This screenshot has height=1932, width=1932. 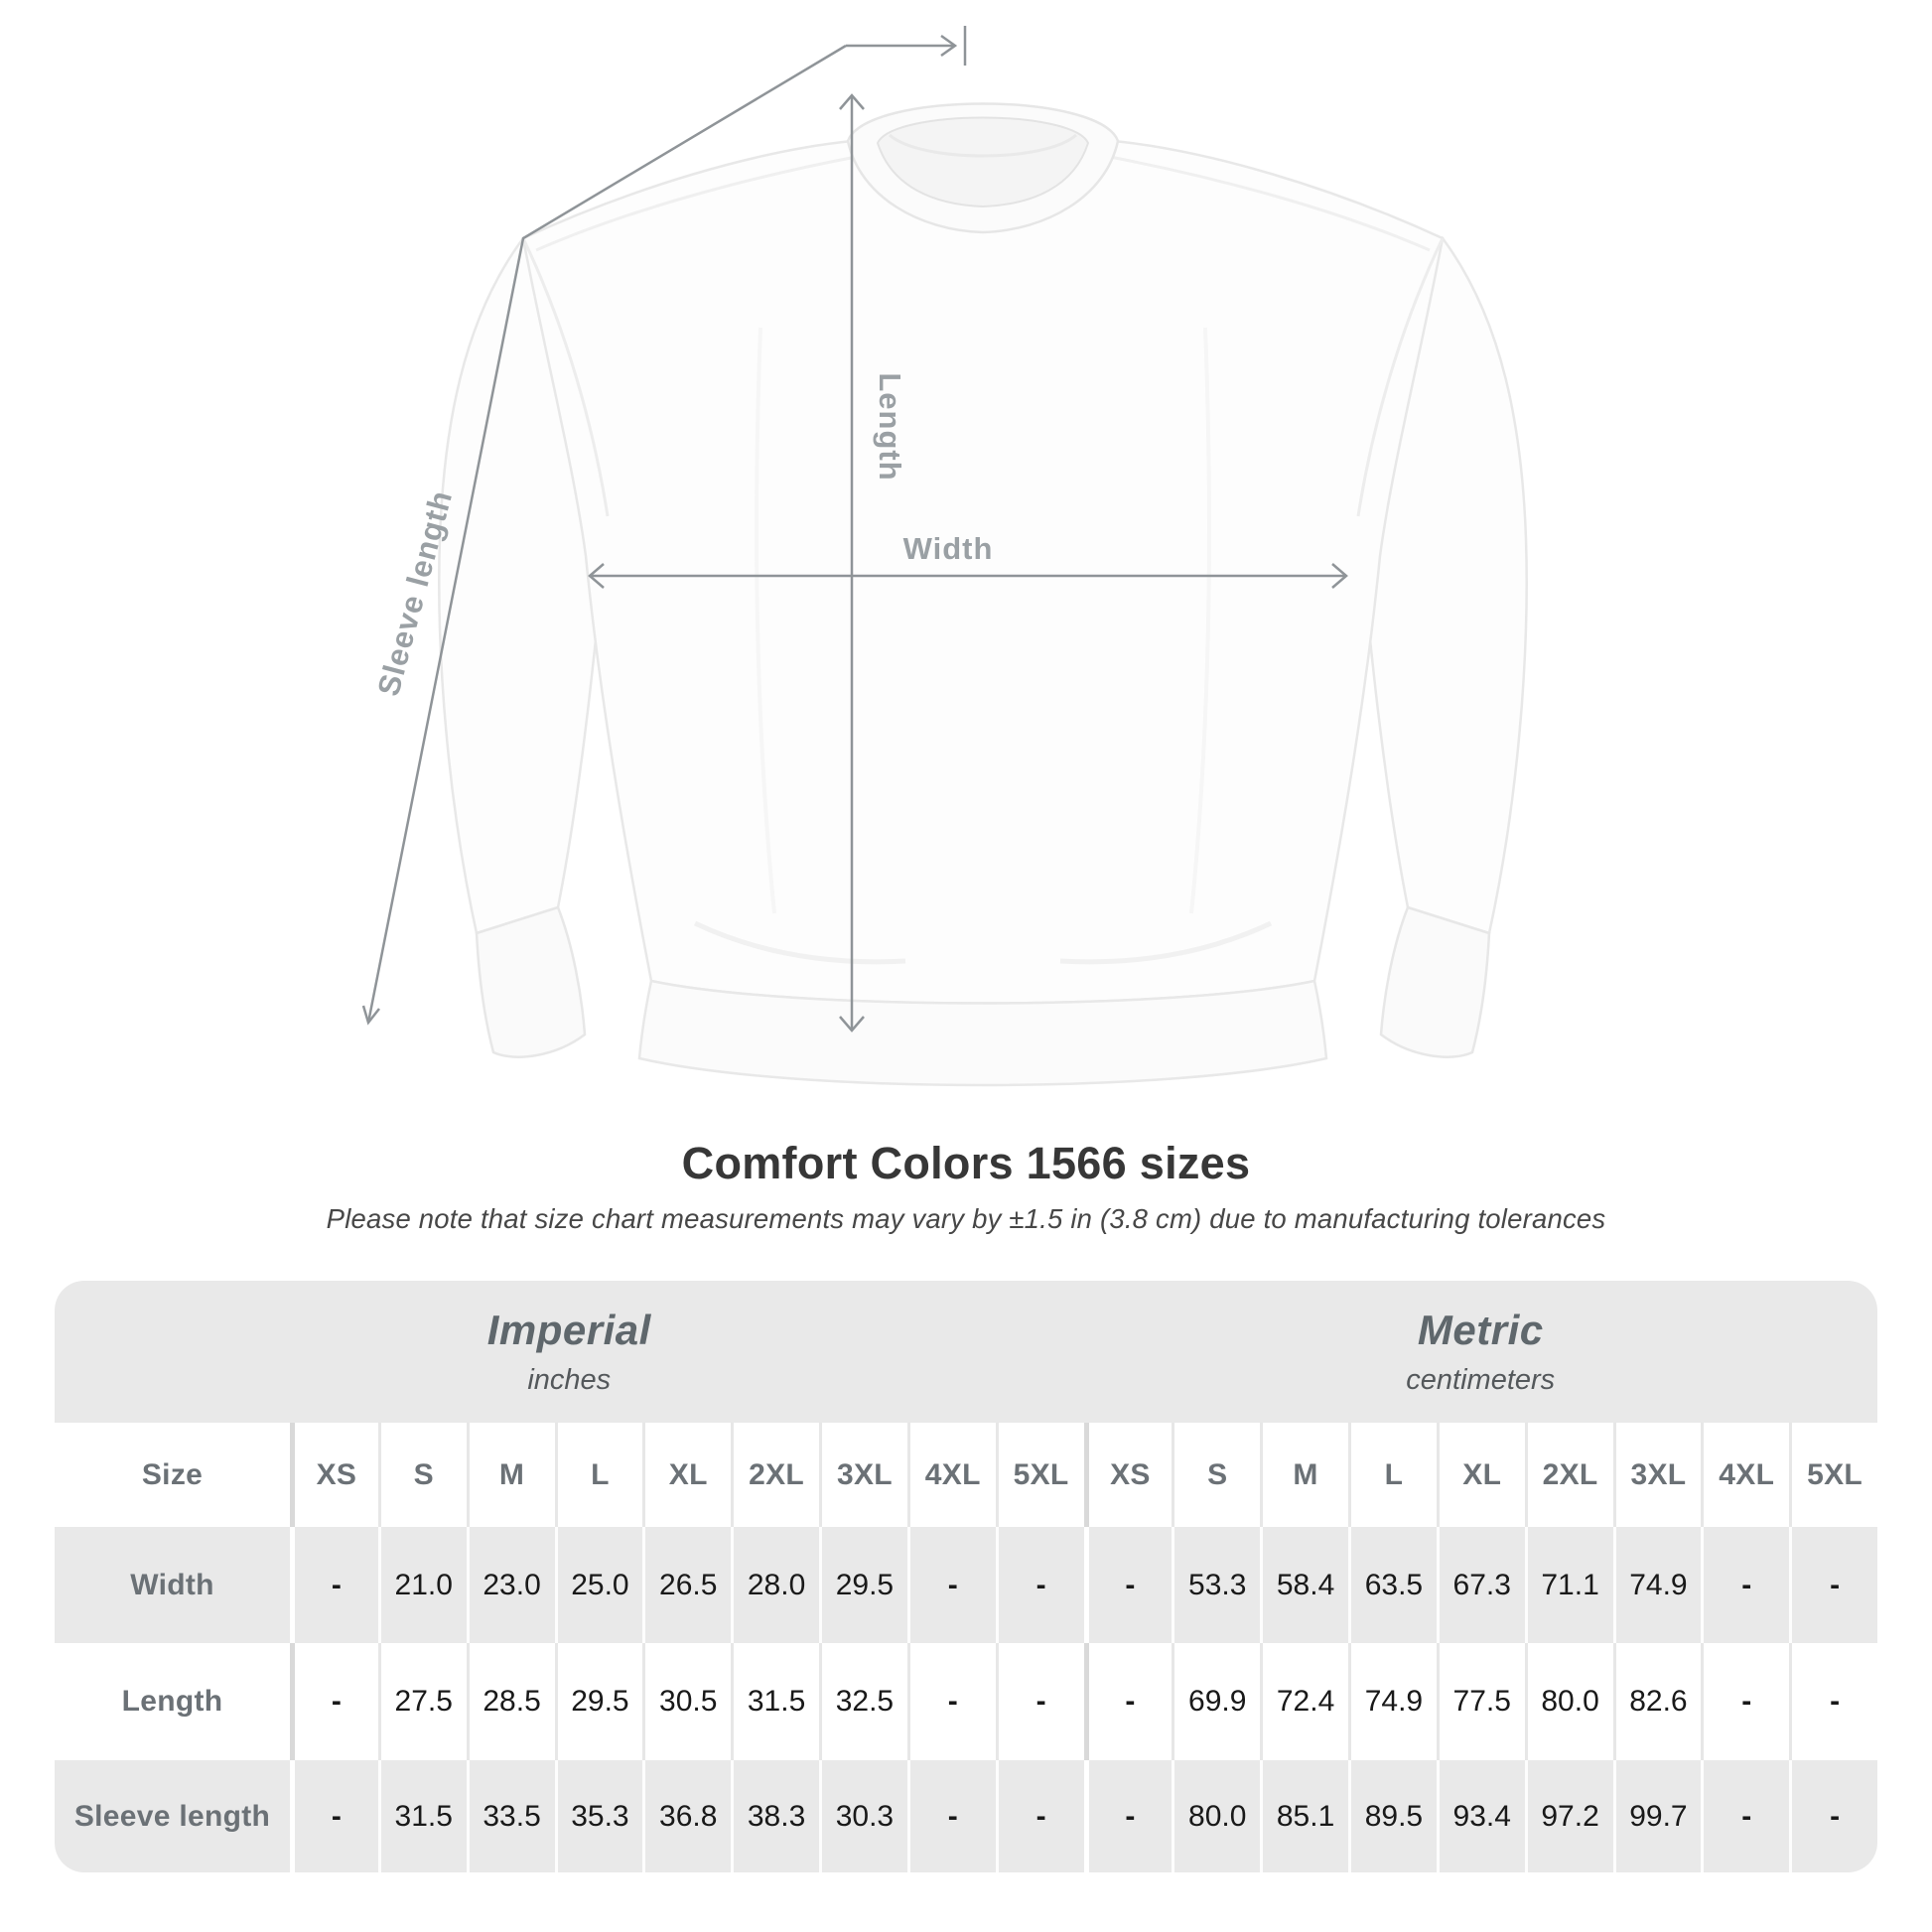 I want to click on metric-sublabel: centimeters, so click(x=1481, y=1380).